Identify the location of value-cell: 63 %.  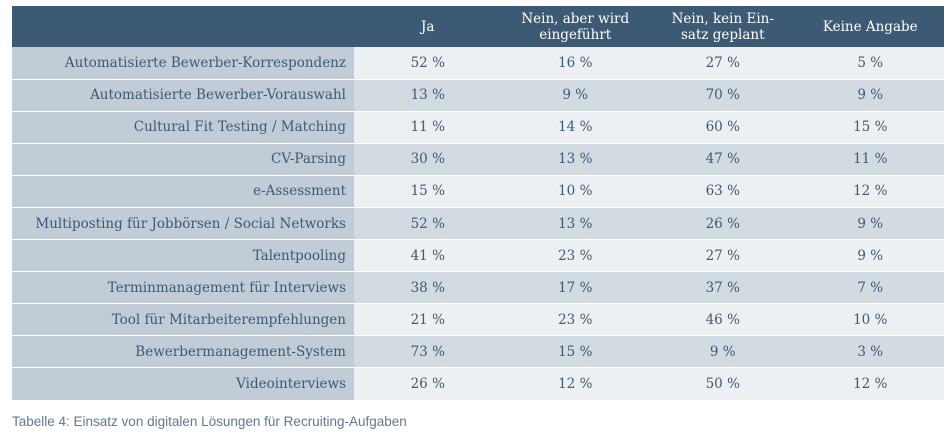
(723, 191).